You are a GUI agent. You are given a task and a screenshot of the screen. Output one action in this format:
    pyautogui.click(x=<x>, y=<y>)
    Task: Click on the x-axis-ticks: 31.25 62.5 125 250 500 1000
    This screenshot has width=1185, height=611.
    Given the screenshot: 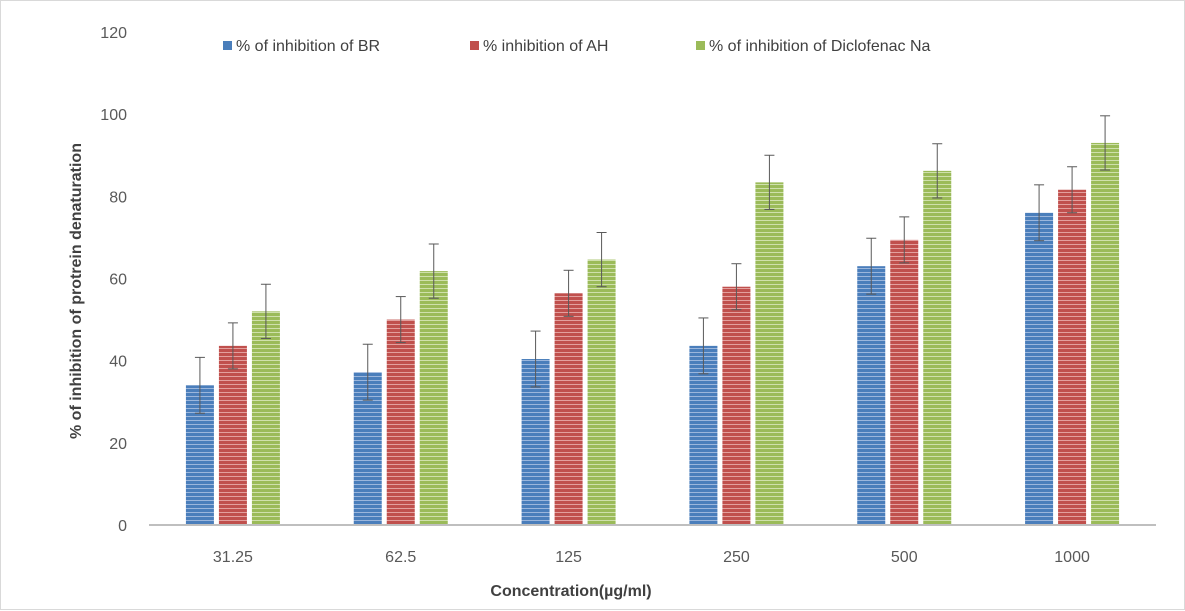 What is the action you would take?
    pyautogui.click(x=651, y=557)
    